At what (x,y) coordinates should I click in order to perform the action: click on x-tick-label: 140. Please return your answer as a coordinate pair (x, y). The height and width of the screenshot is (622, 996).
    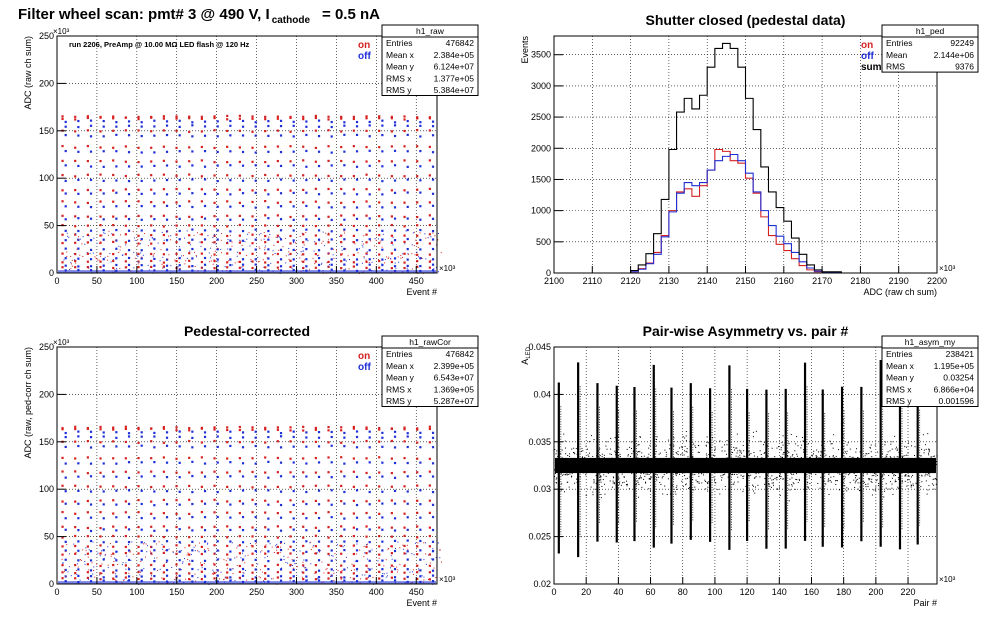
    Looking at the image, I should click on (779, 592).